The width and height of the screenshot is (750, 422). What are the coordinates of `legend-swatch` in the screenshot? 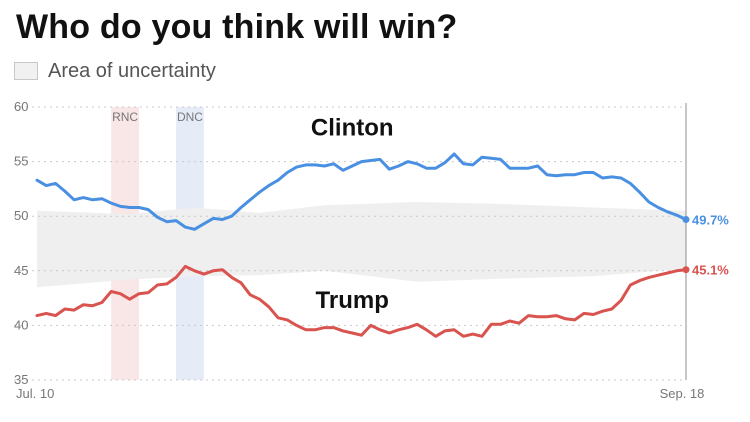 It's located at (26, 71).